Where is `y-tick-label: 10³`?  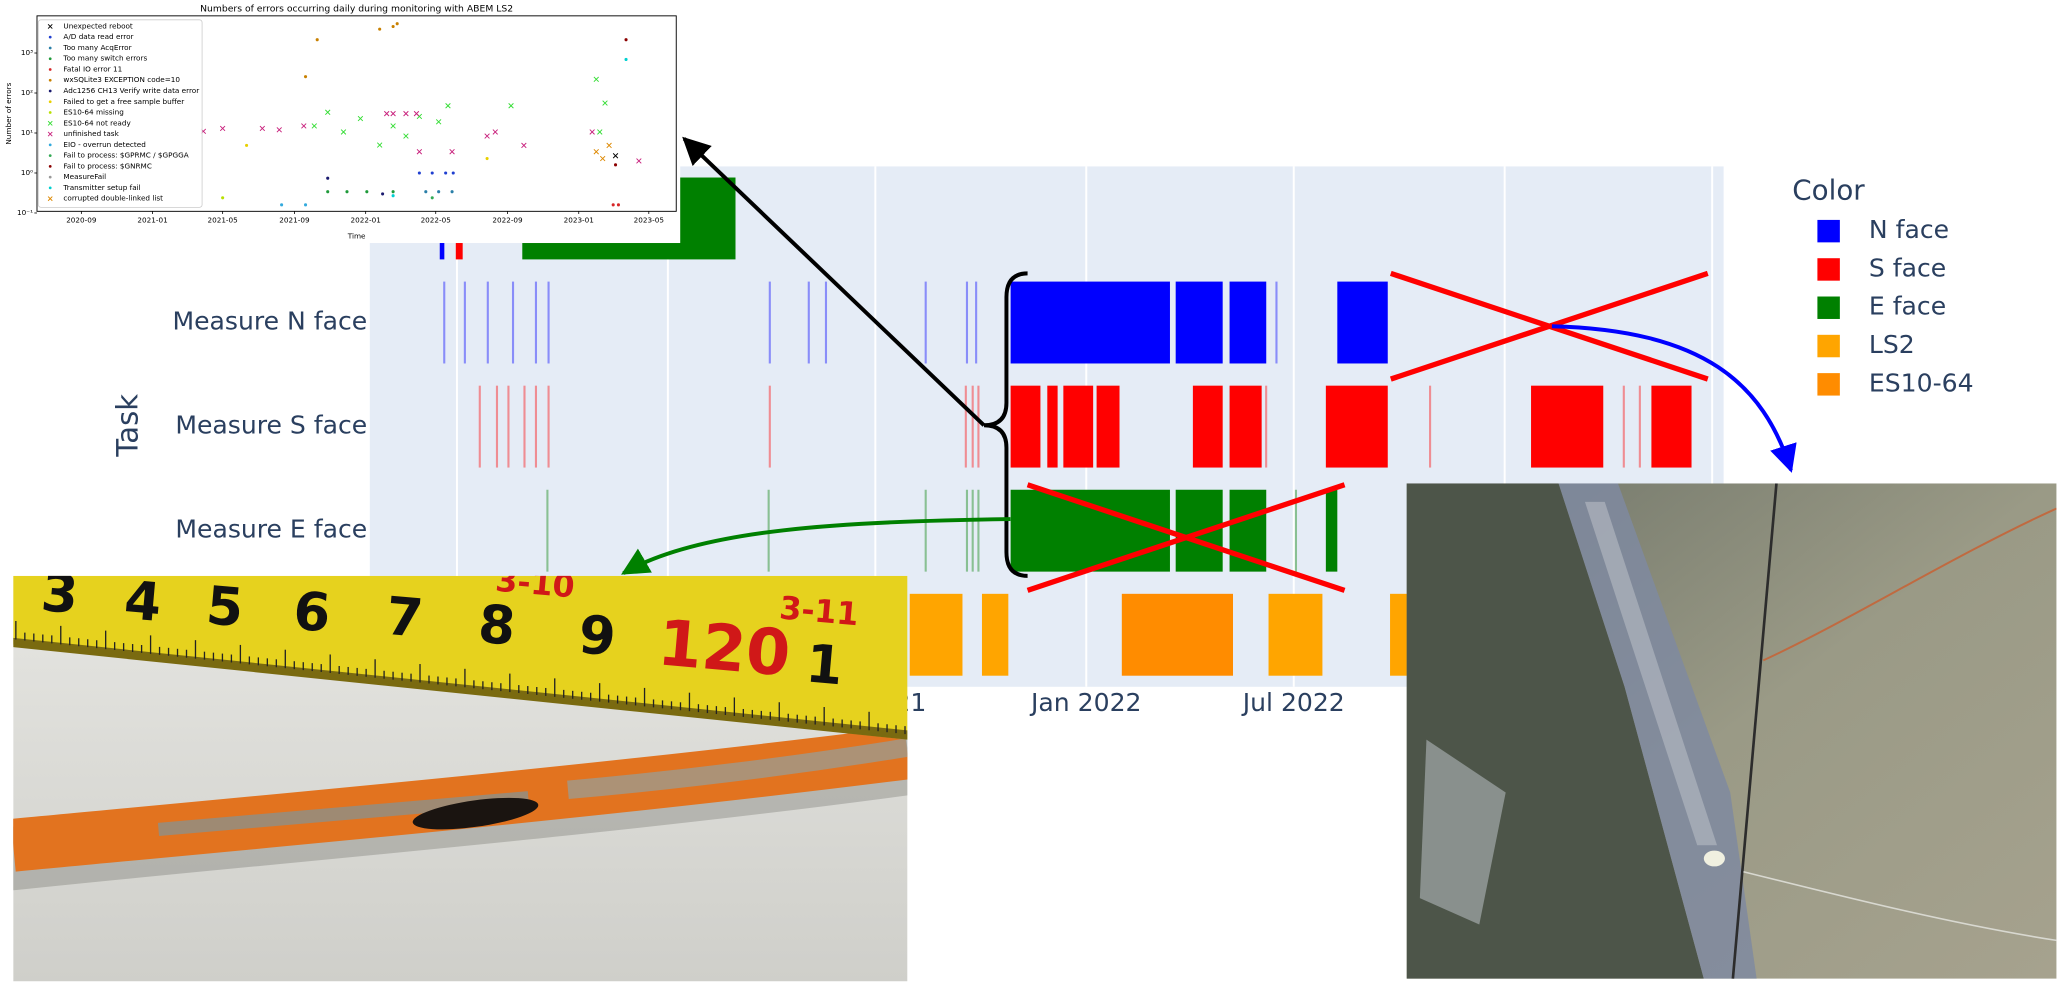
y-tick-label: 10³ is located at coordinates (27, 52).